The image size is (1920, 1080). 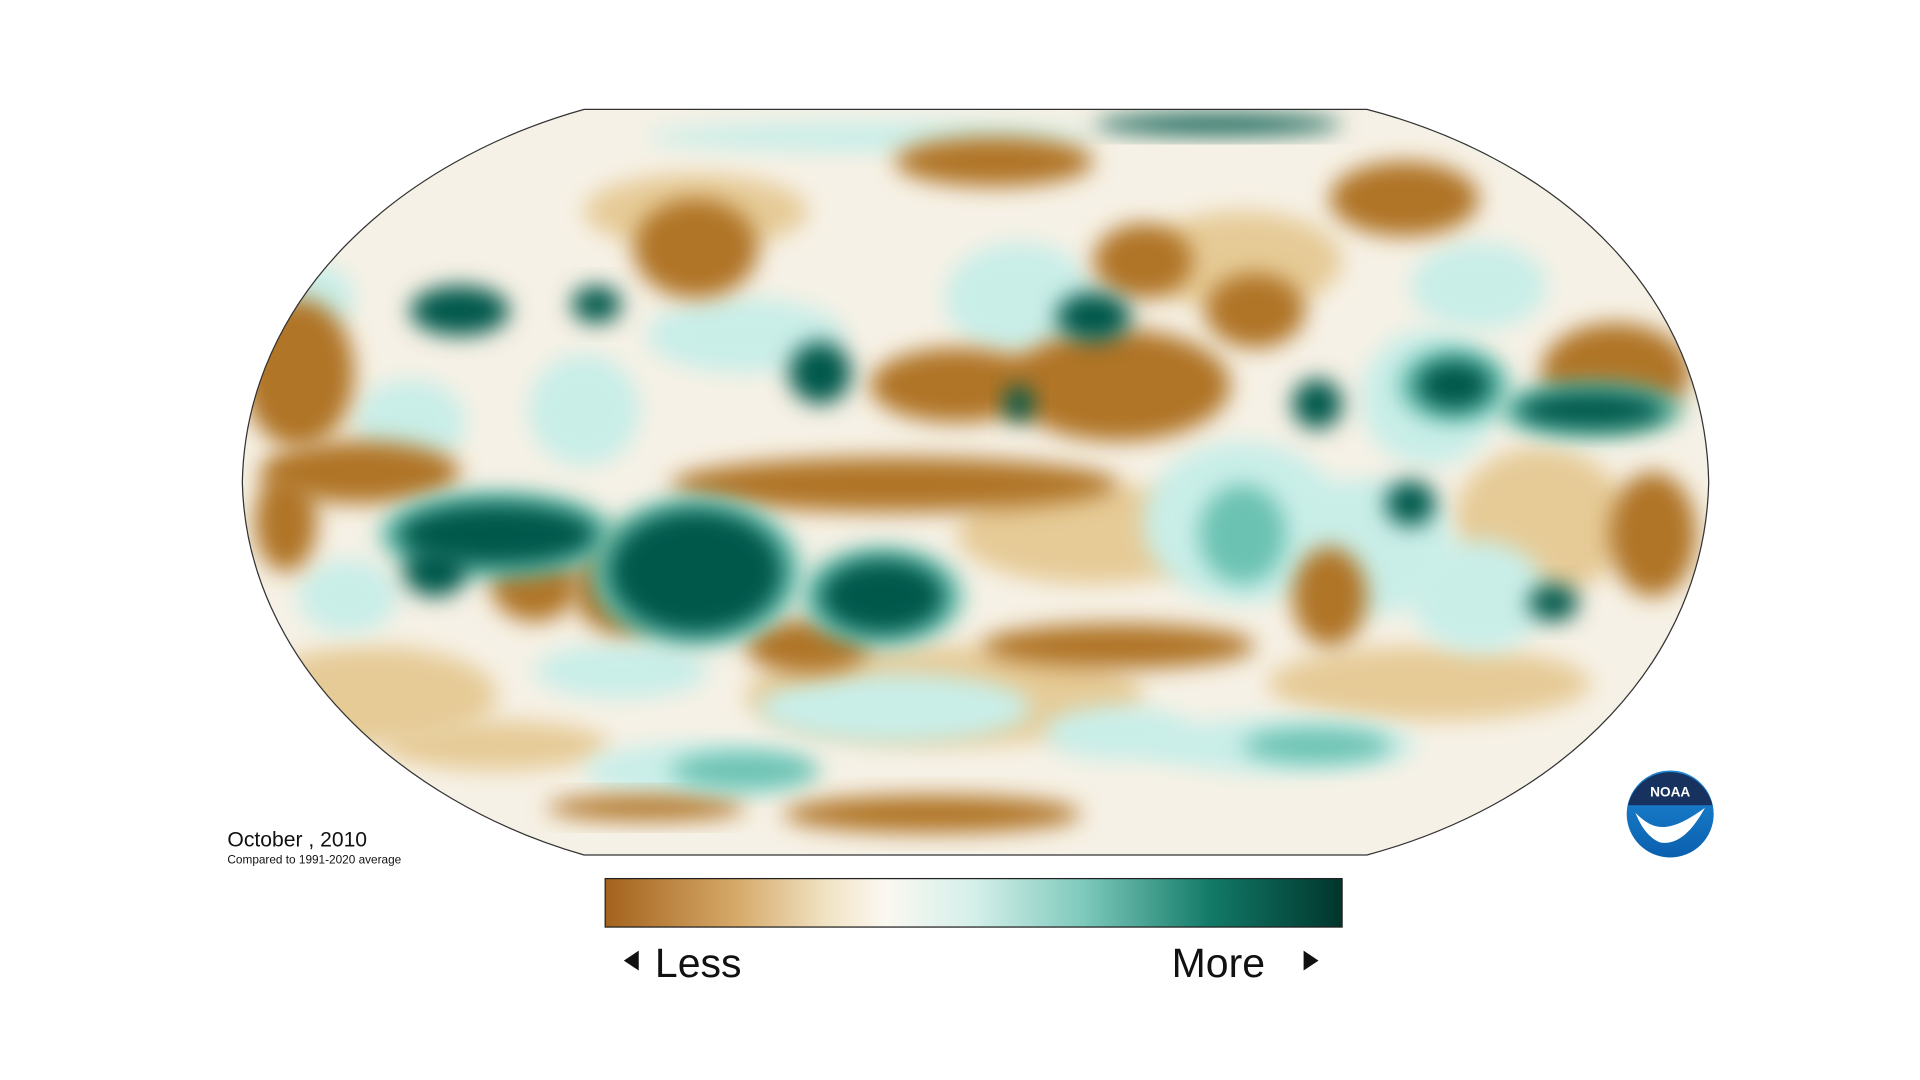 I want to click on logo-bird, so click(x=1670, y=825).